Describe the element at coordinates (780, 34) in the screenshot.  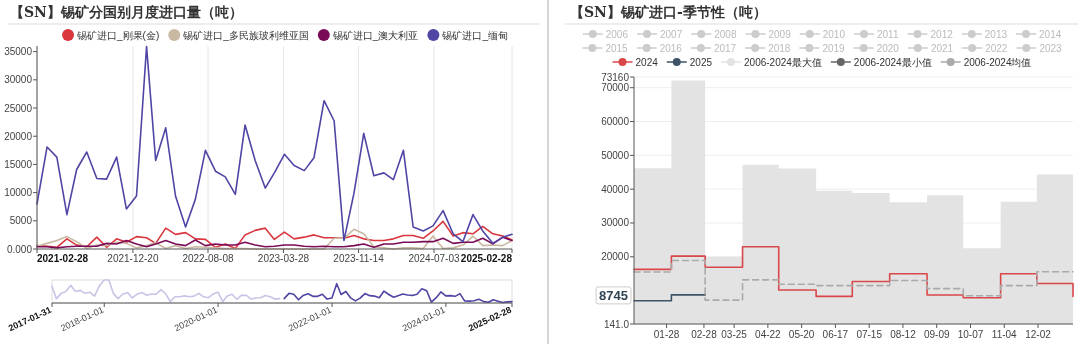
I see `legend-label: 2009` at that location.